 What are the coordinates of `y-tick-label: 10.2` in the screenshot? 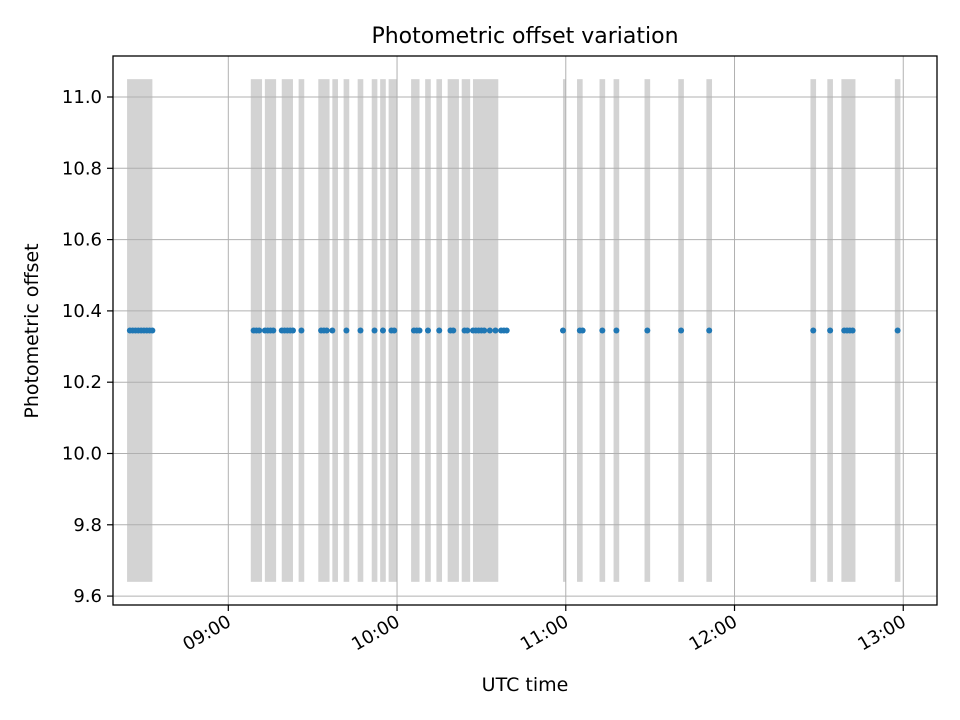 It's located at (82, 382).